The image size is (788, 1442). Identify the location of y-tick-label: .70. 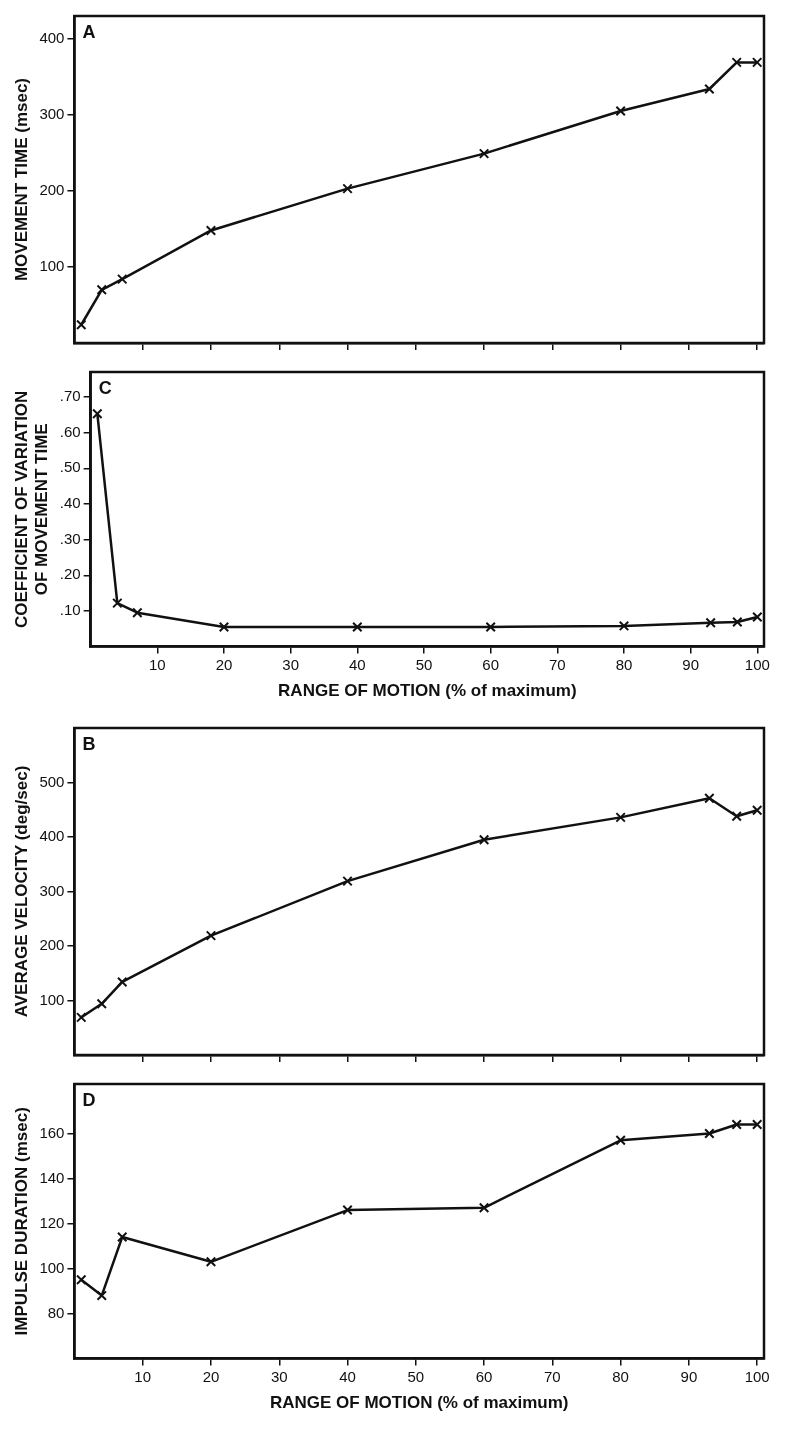
(70, 396).